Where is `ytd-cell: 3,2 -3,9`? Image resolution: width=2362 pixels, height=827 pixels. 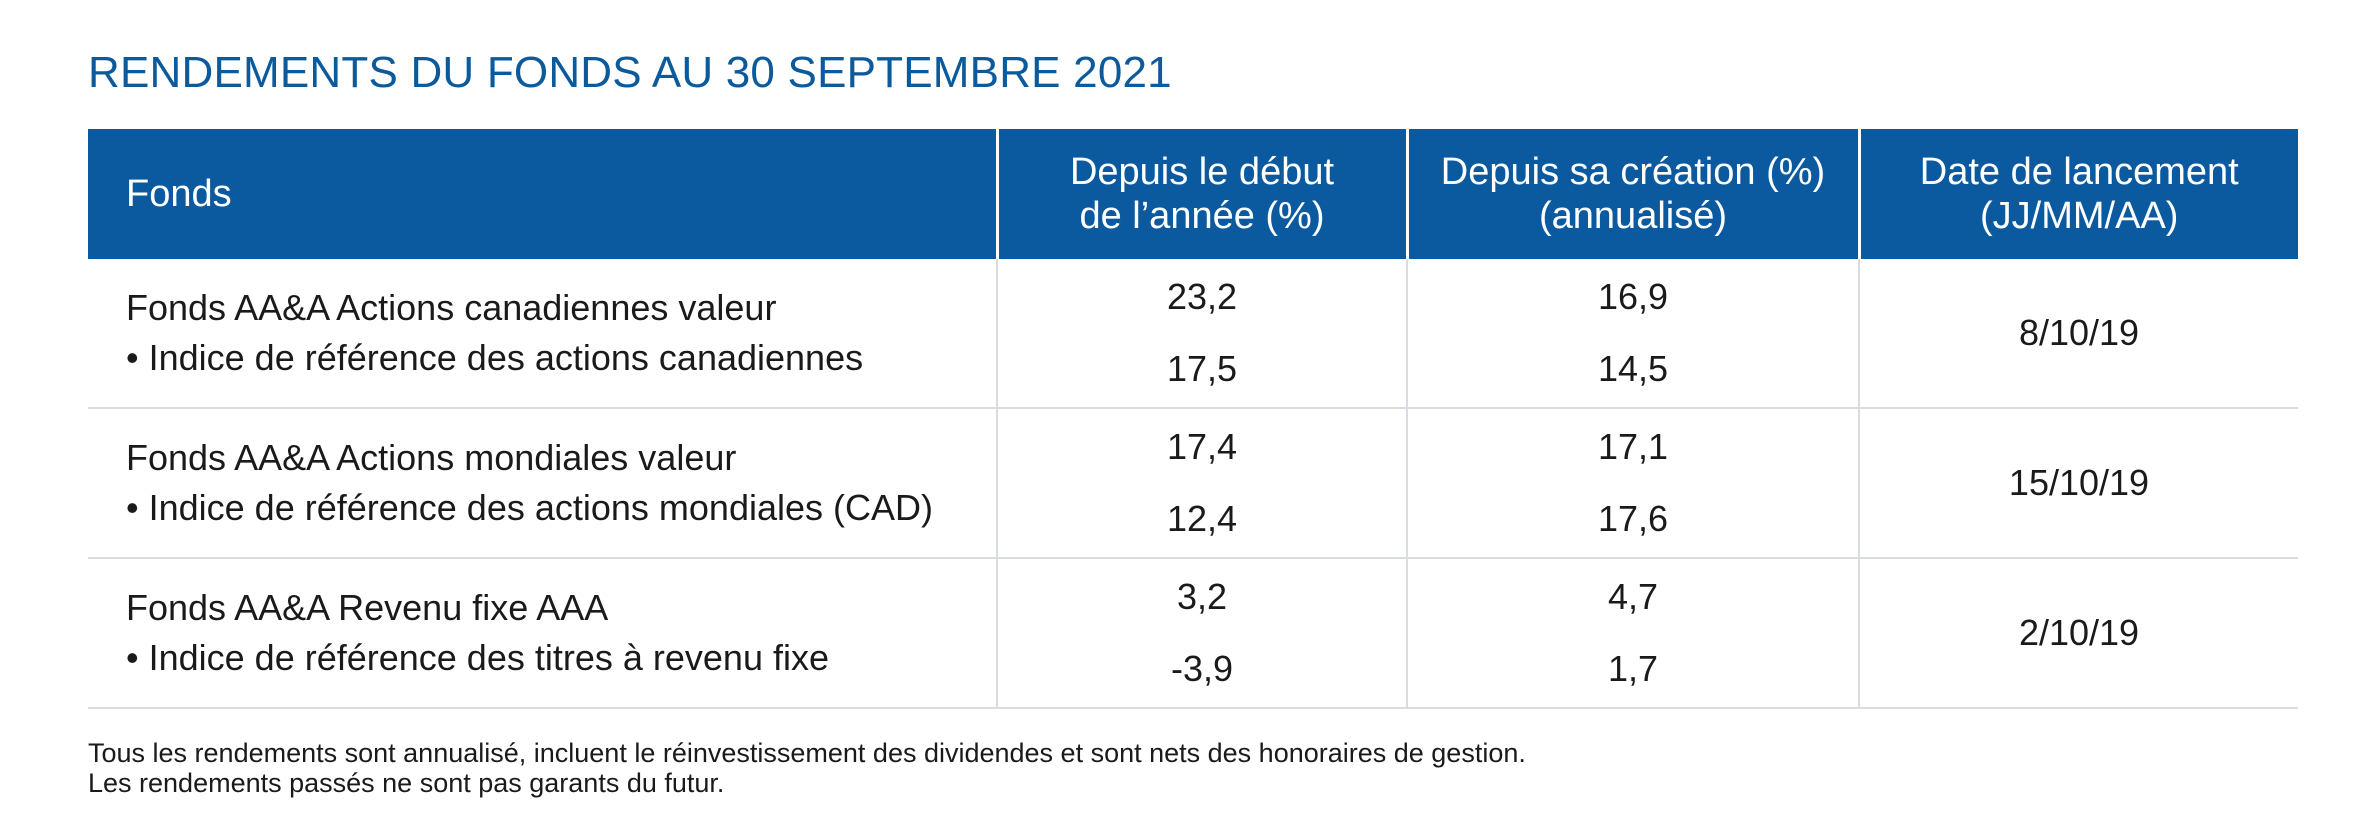
ytd-cell: 3,2 -3,9 is located at coordinates (1201, 633).